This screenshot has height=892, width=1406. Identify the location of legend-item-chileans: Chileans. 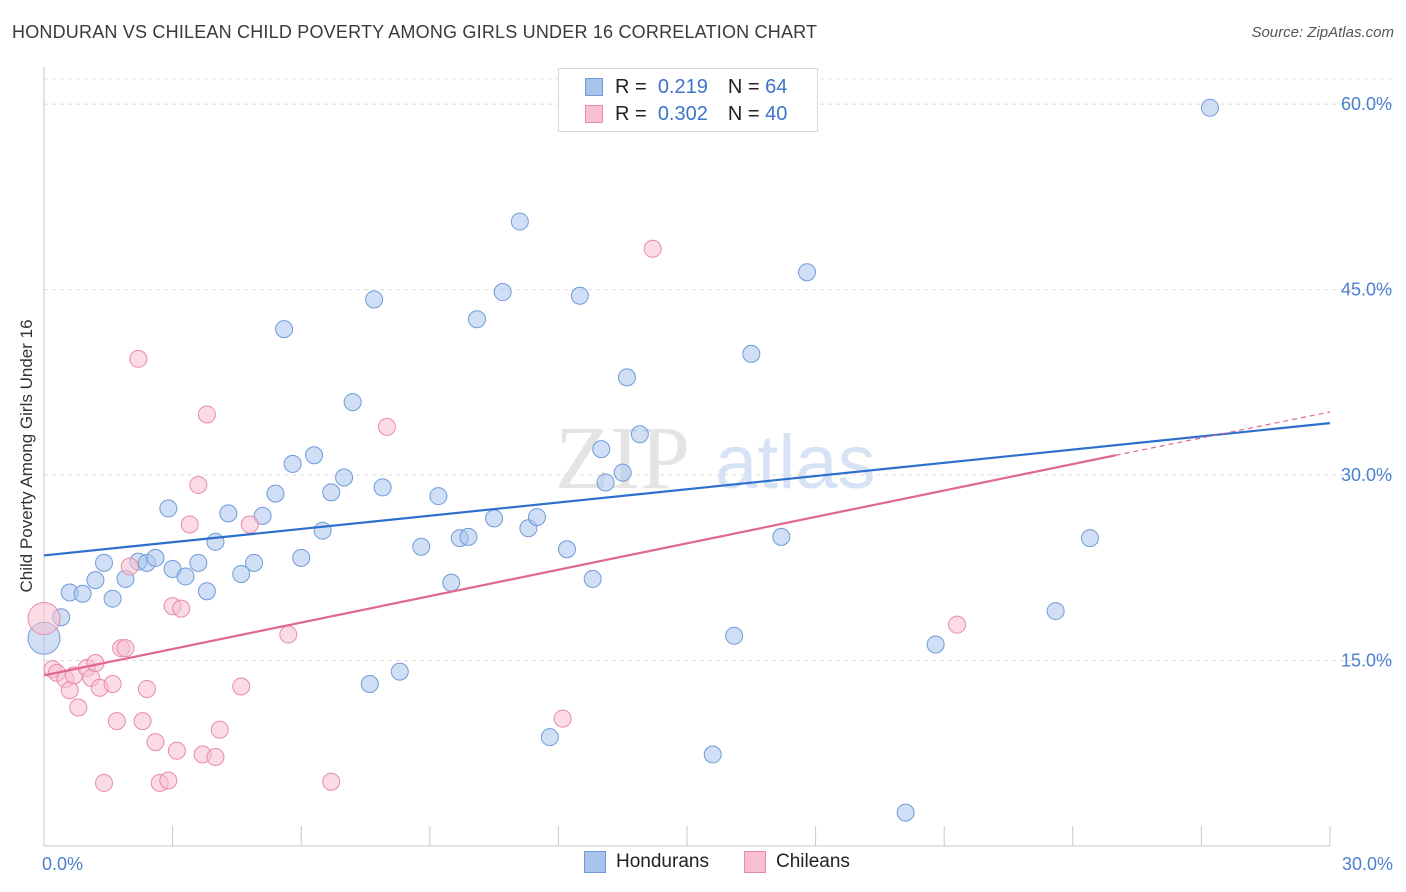
(797, 862).